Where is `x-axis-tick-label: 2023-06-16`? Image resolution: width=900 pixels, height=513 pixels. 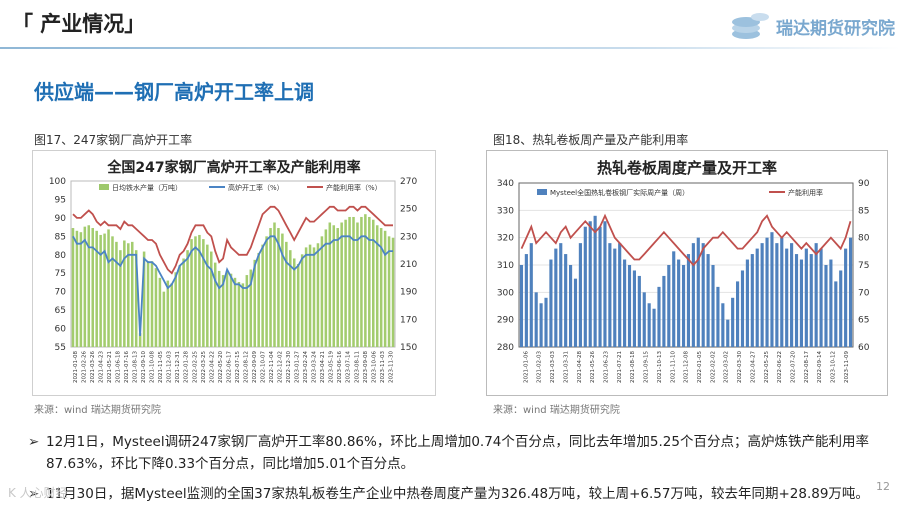 x-axis-tick-label: 2023-06-16 is located at coordinates (340, 367).